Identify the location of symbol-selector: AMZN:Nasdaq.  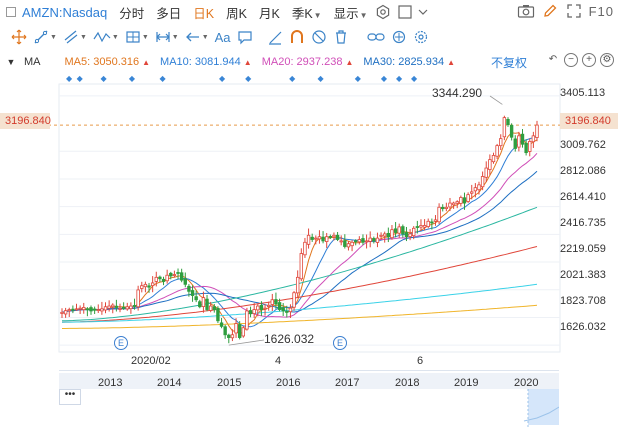
(53, 12).